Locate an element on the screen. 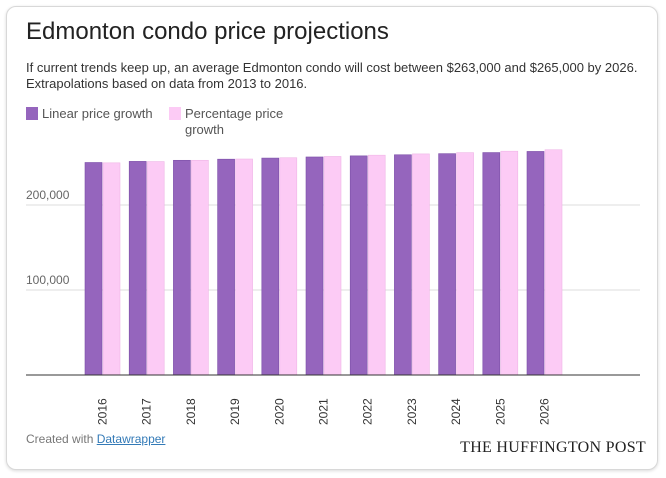  legend-label-percentage: Percentage price growth is located at coordinates (234, 121).